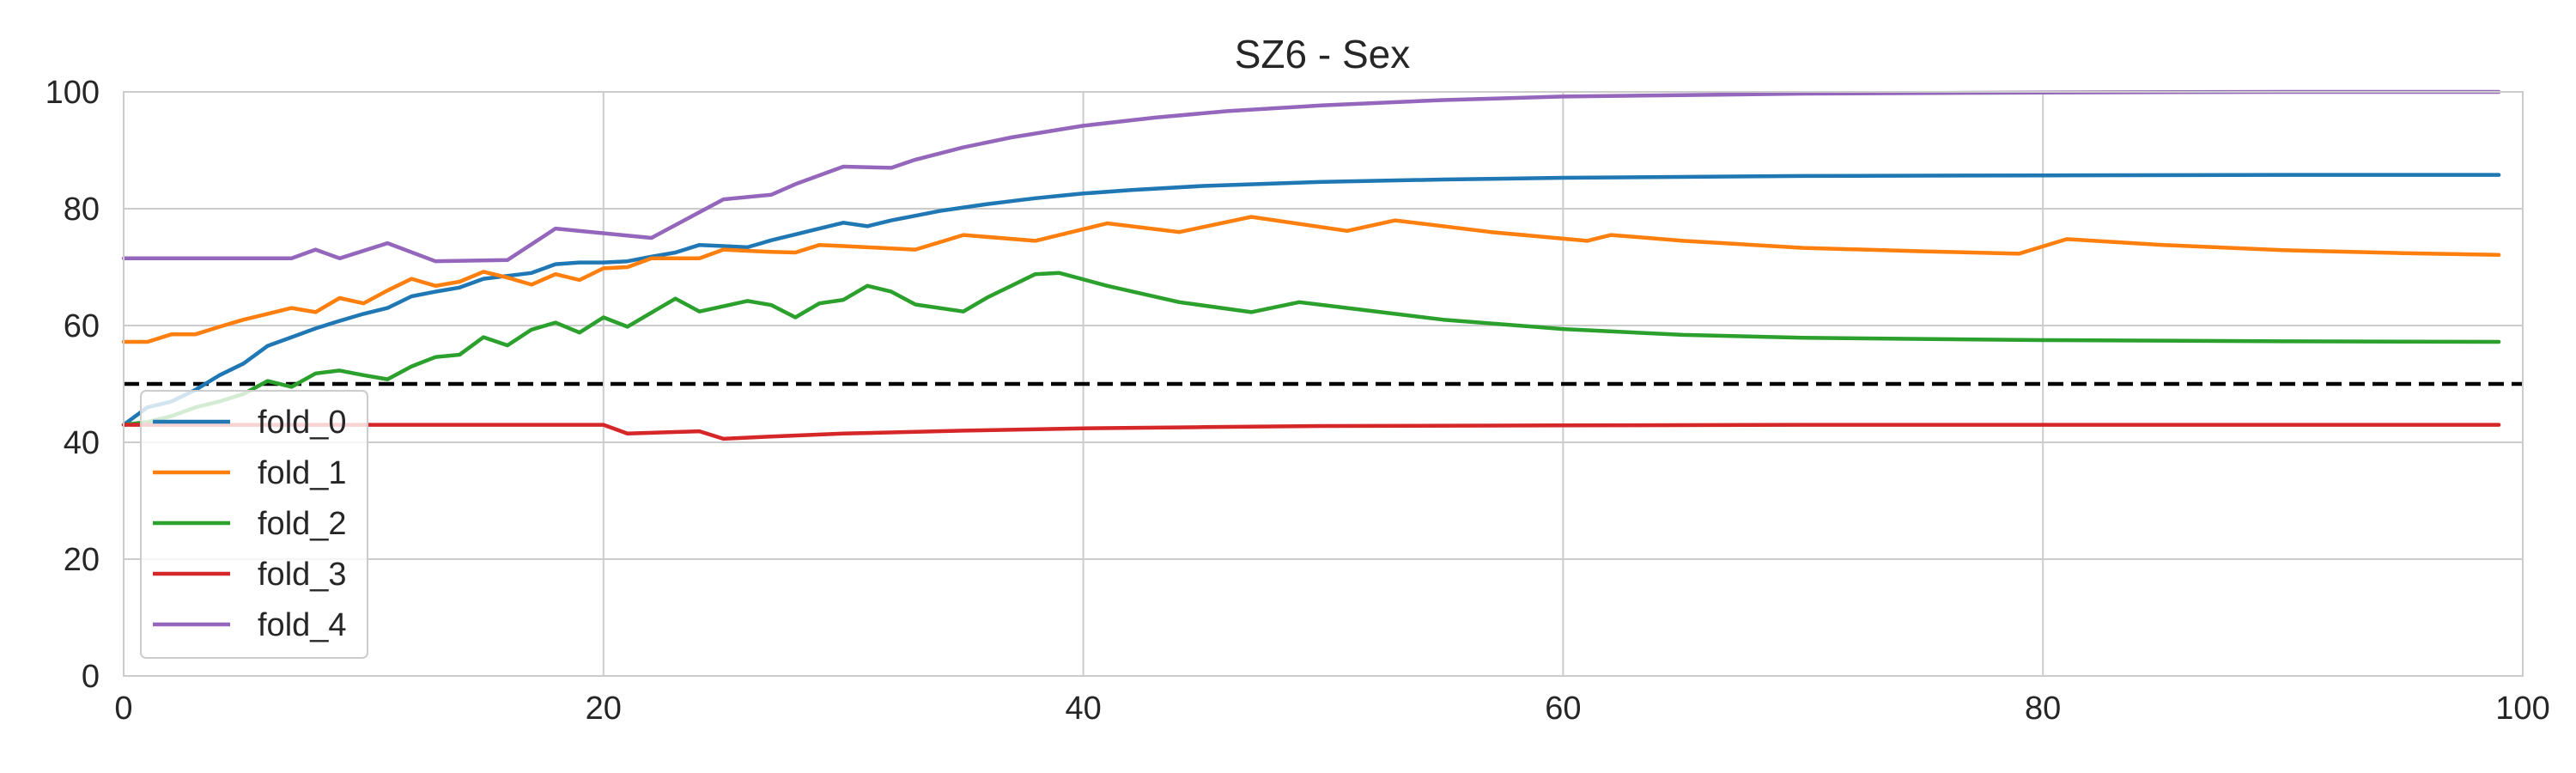 This screenshot has height=773, width=2576. Describe the element at coordinates (82, 443) in the screenshot. I see `y-tick-label: 40` at that location.